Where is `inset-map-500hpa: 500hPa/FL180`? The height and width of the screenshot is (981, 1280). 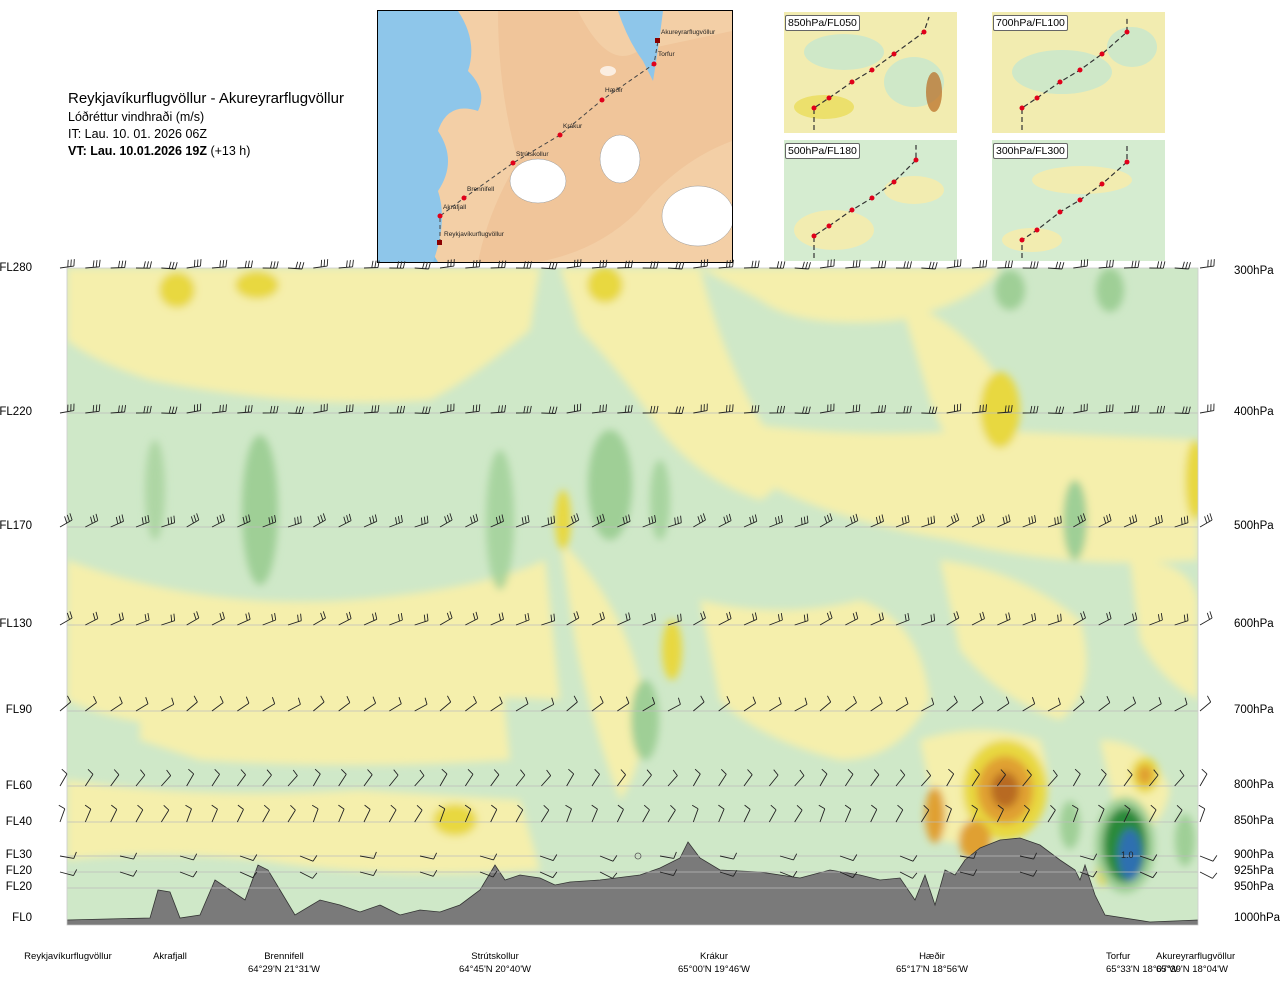 inset-map-500hpa: 500hPa/FL180 is located at coordinates (870, 200).